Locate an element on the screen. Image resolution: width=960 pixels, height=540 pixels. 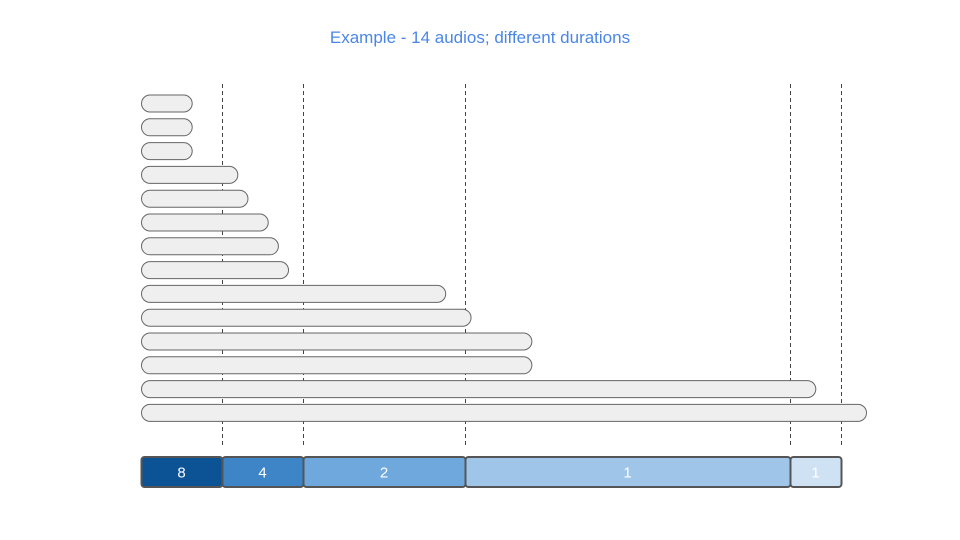
diagram-title: Example - 14 audios; different durations is located at coordinates (480, 37).